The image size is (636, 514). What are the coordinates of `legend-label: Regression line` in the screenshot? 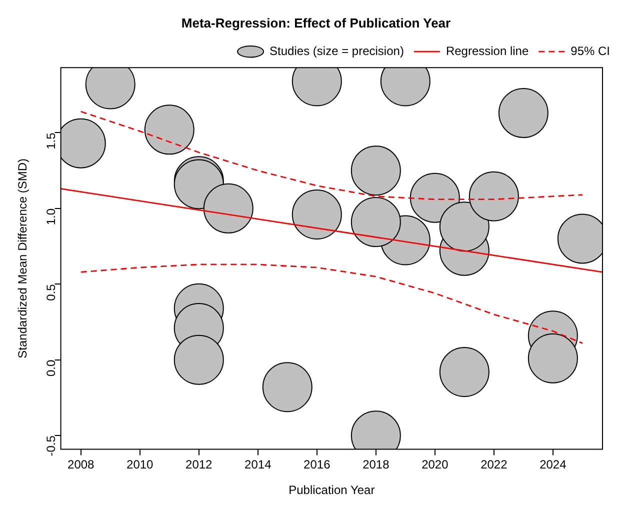 It's located at (487, 51).